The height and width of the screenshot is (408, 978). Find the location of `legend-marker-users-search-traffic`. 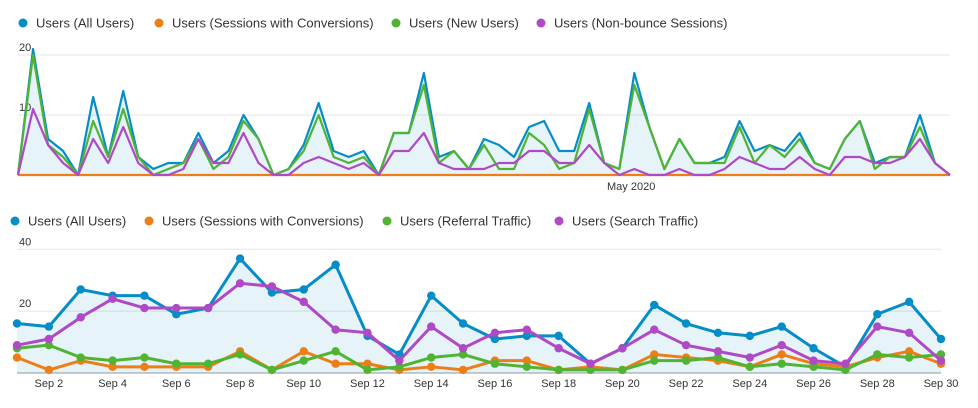

legend-marker-users-search-traffic is located at coordinates (559, 221).